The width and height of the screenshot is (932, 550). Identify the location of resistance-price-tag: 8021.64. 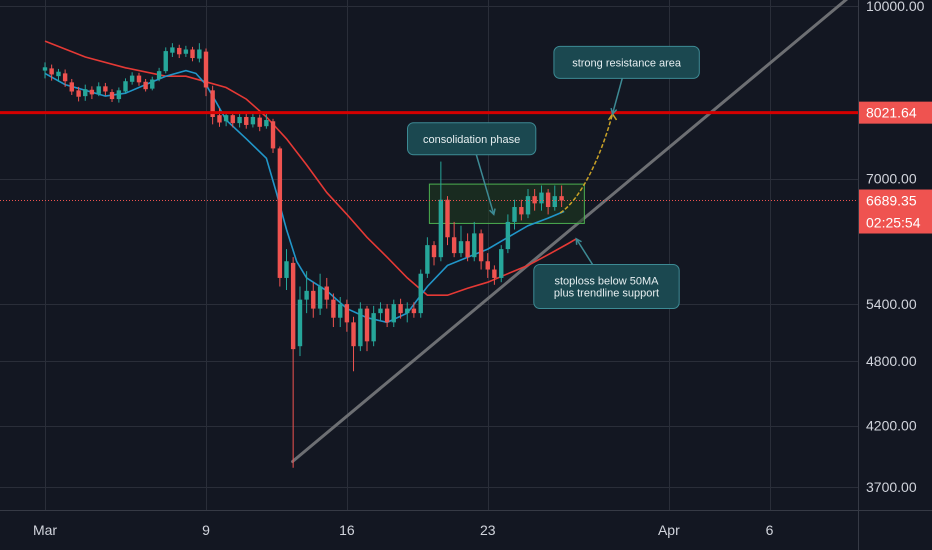
(891, 113).